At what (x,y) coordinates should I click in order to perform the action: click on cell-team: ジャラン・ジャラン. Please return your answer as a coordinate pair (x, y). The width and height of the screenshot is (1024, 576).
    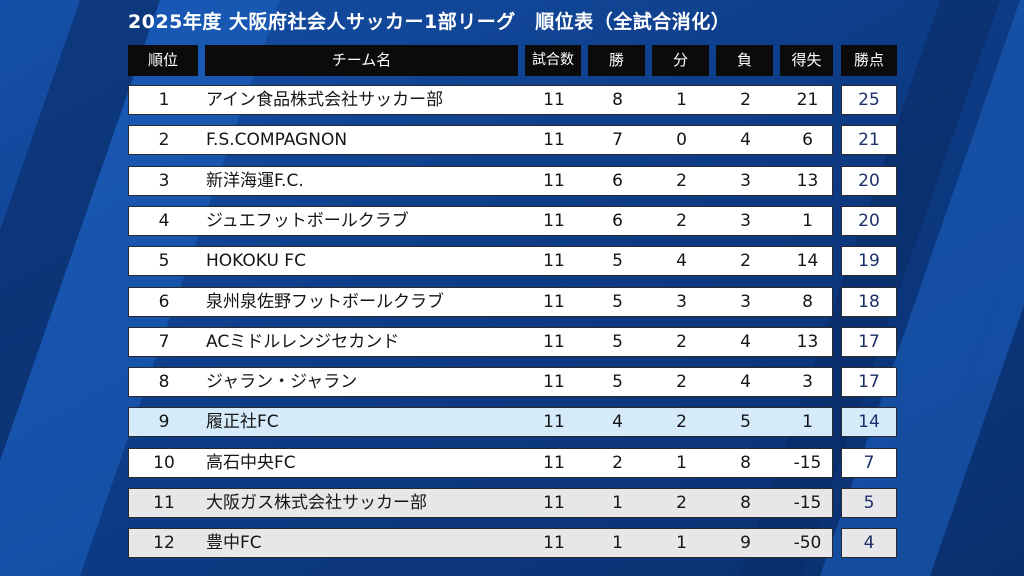
    Looking at the image, I should click on (282, 382).